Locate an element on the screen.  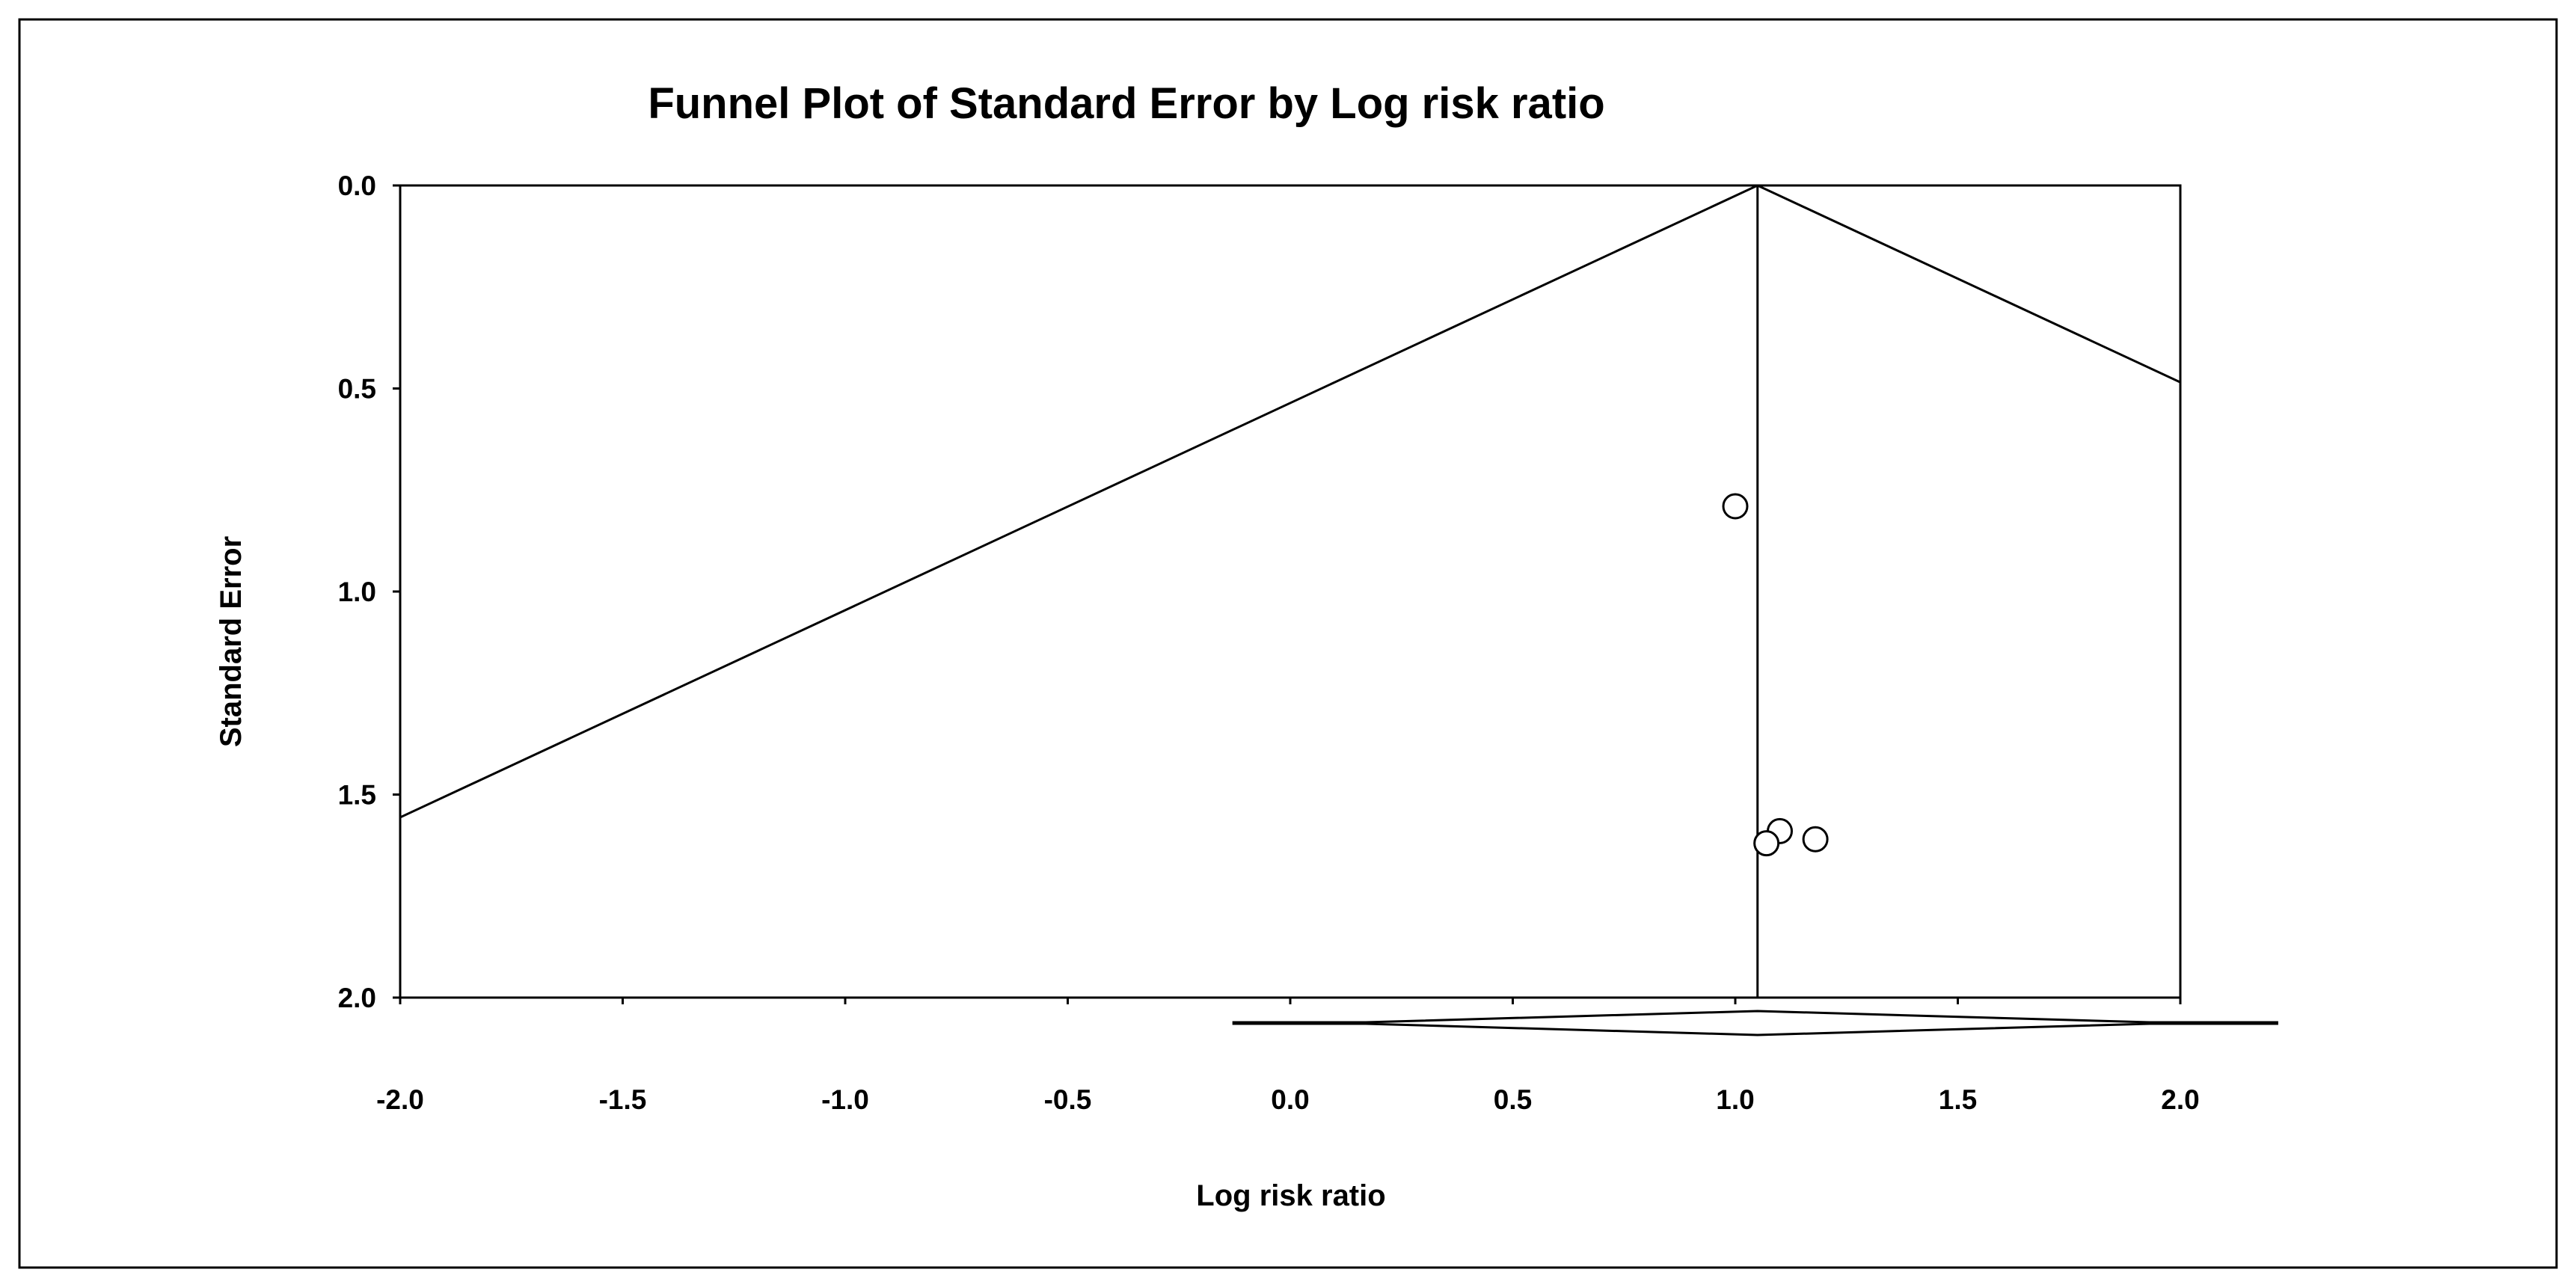
funnel-right-line is located at coordinates (1968, 285).